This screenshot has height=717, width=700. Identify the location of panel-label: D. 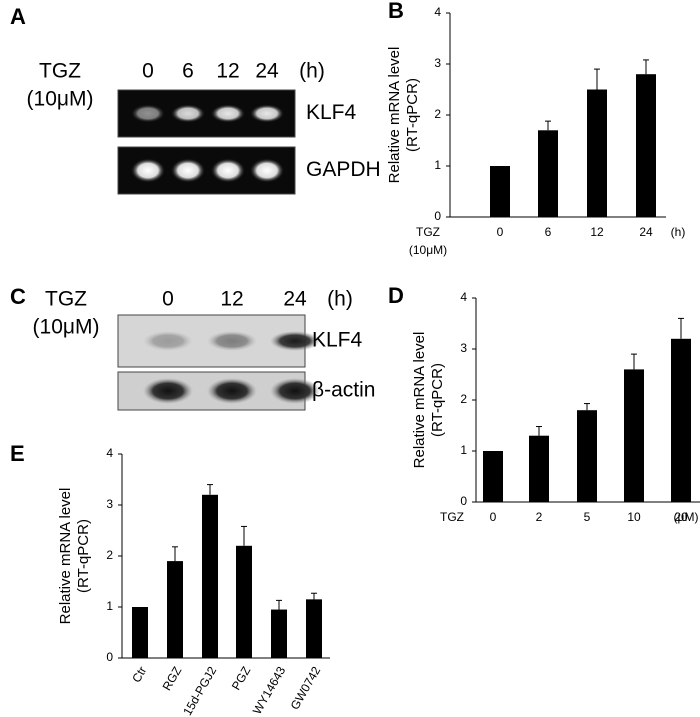
(396, 295).